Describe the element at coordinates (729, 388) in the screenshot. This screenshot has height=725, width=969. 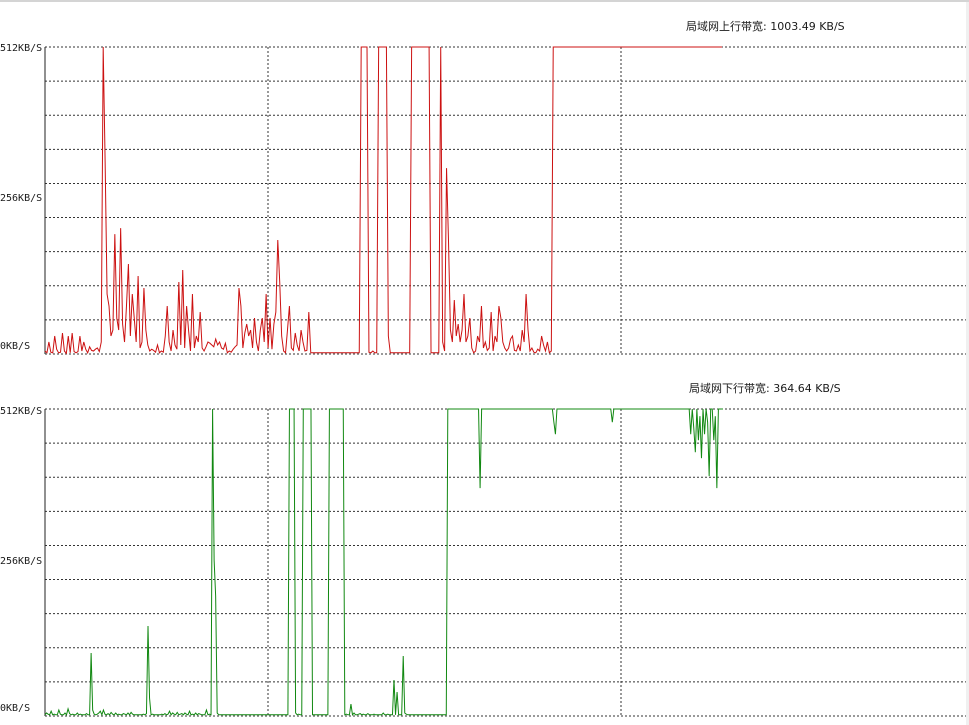
I see `download-title-label: 局域网下行带宽:` at that location.